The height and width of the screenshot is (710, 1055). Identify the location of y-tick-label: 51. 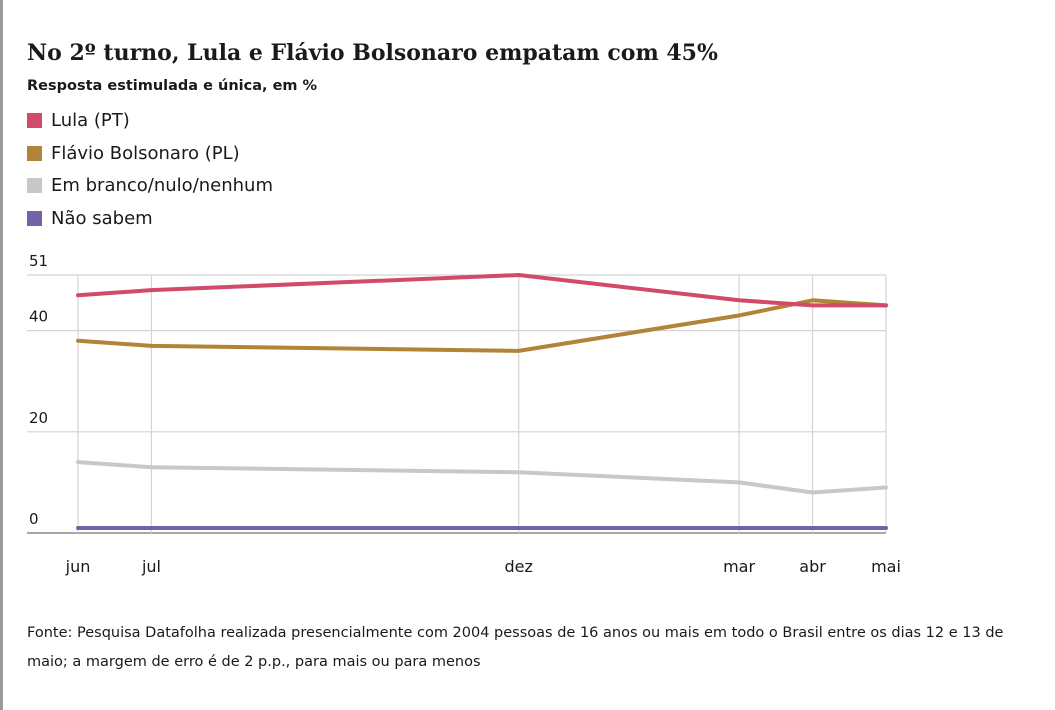
(38, 261).